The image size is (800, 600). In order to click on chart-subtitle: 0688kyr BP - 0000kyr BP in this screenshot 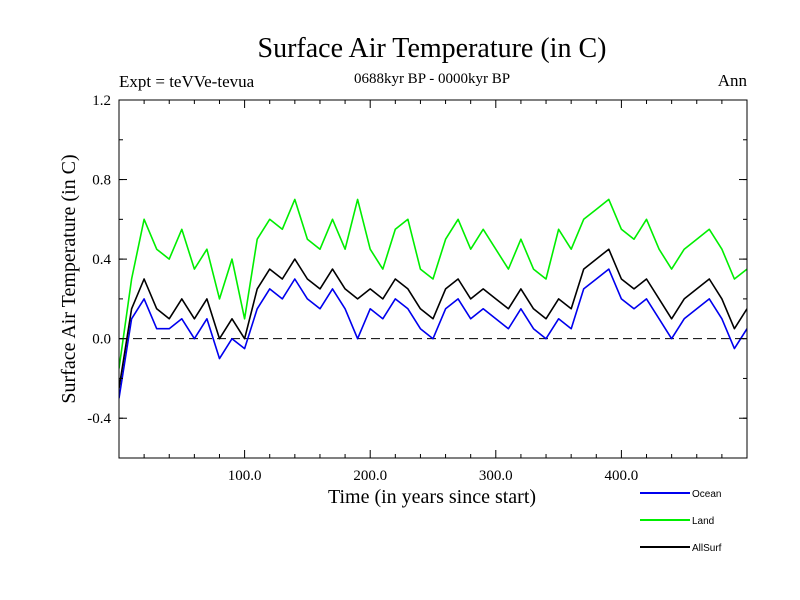, I will do `click(432, 79)`.